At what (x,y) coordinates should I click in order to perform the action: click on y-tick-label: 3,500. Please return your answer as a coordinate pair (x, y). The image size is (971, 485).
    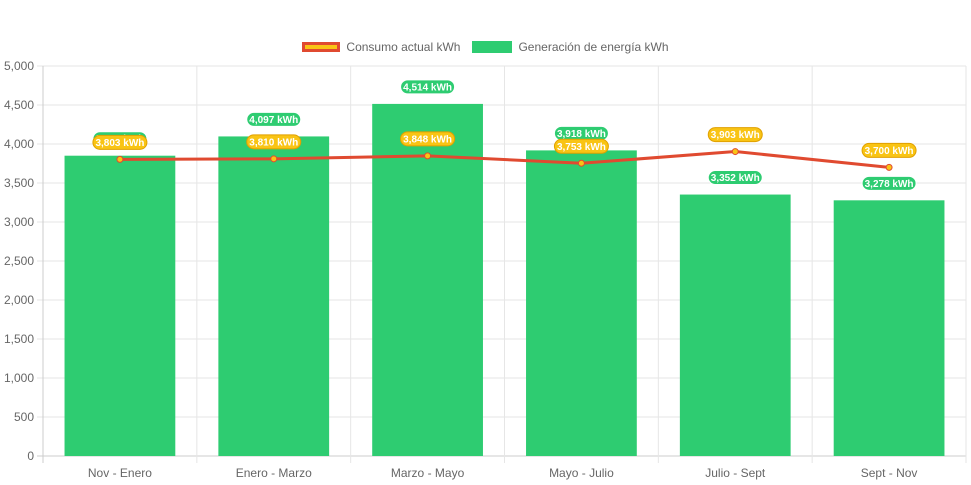
    Looking at the image, I should click on (19, 183).